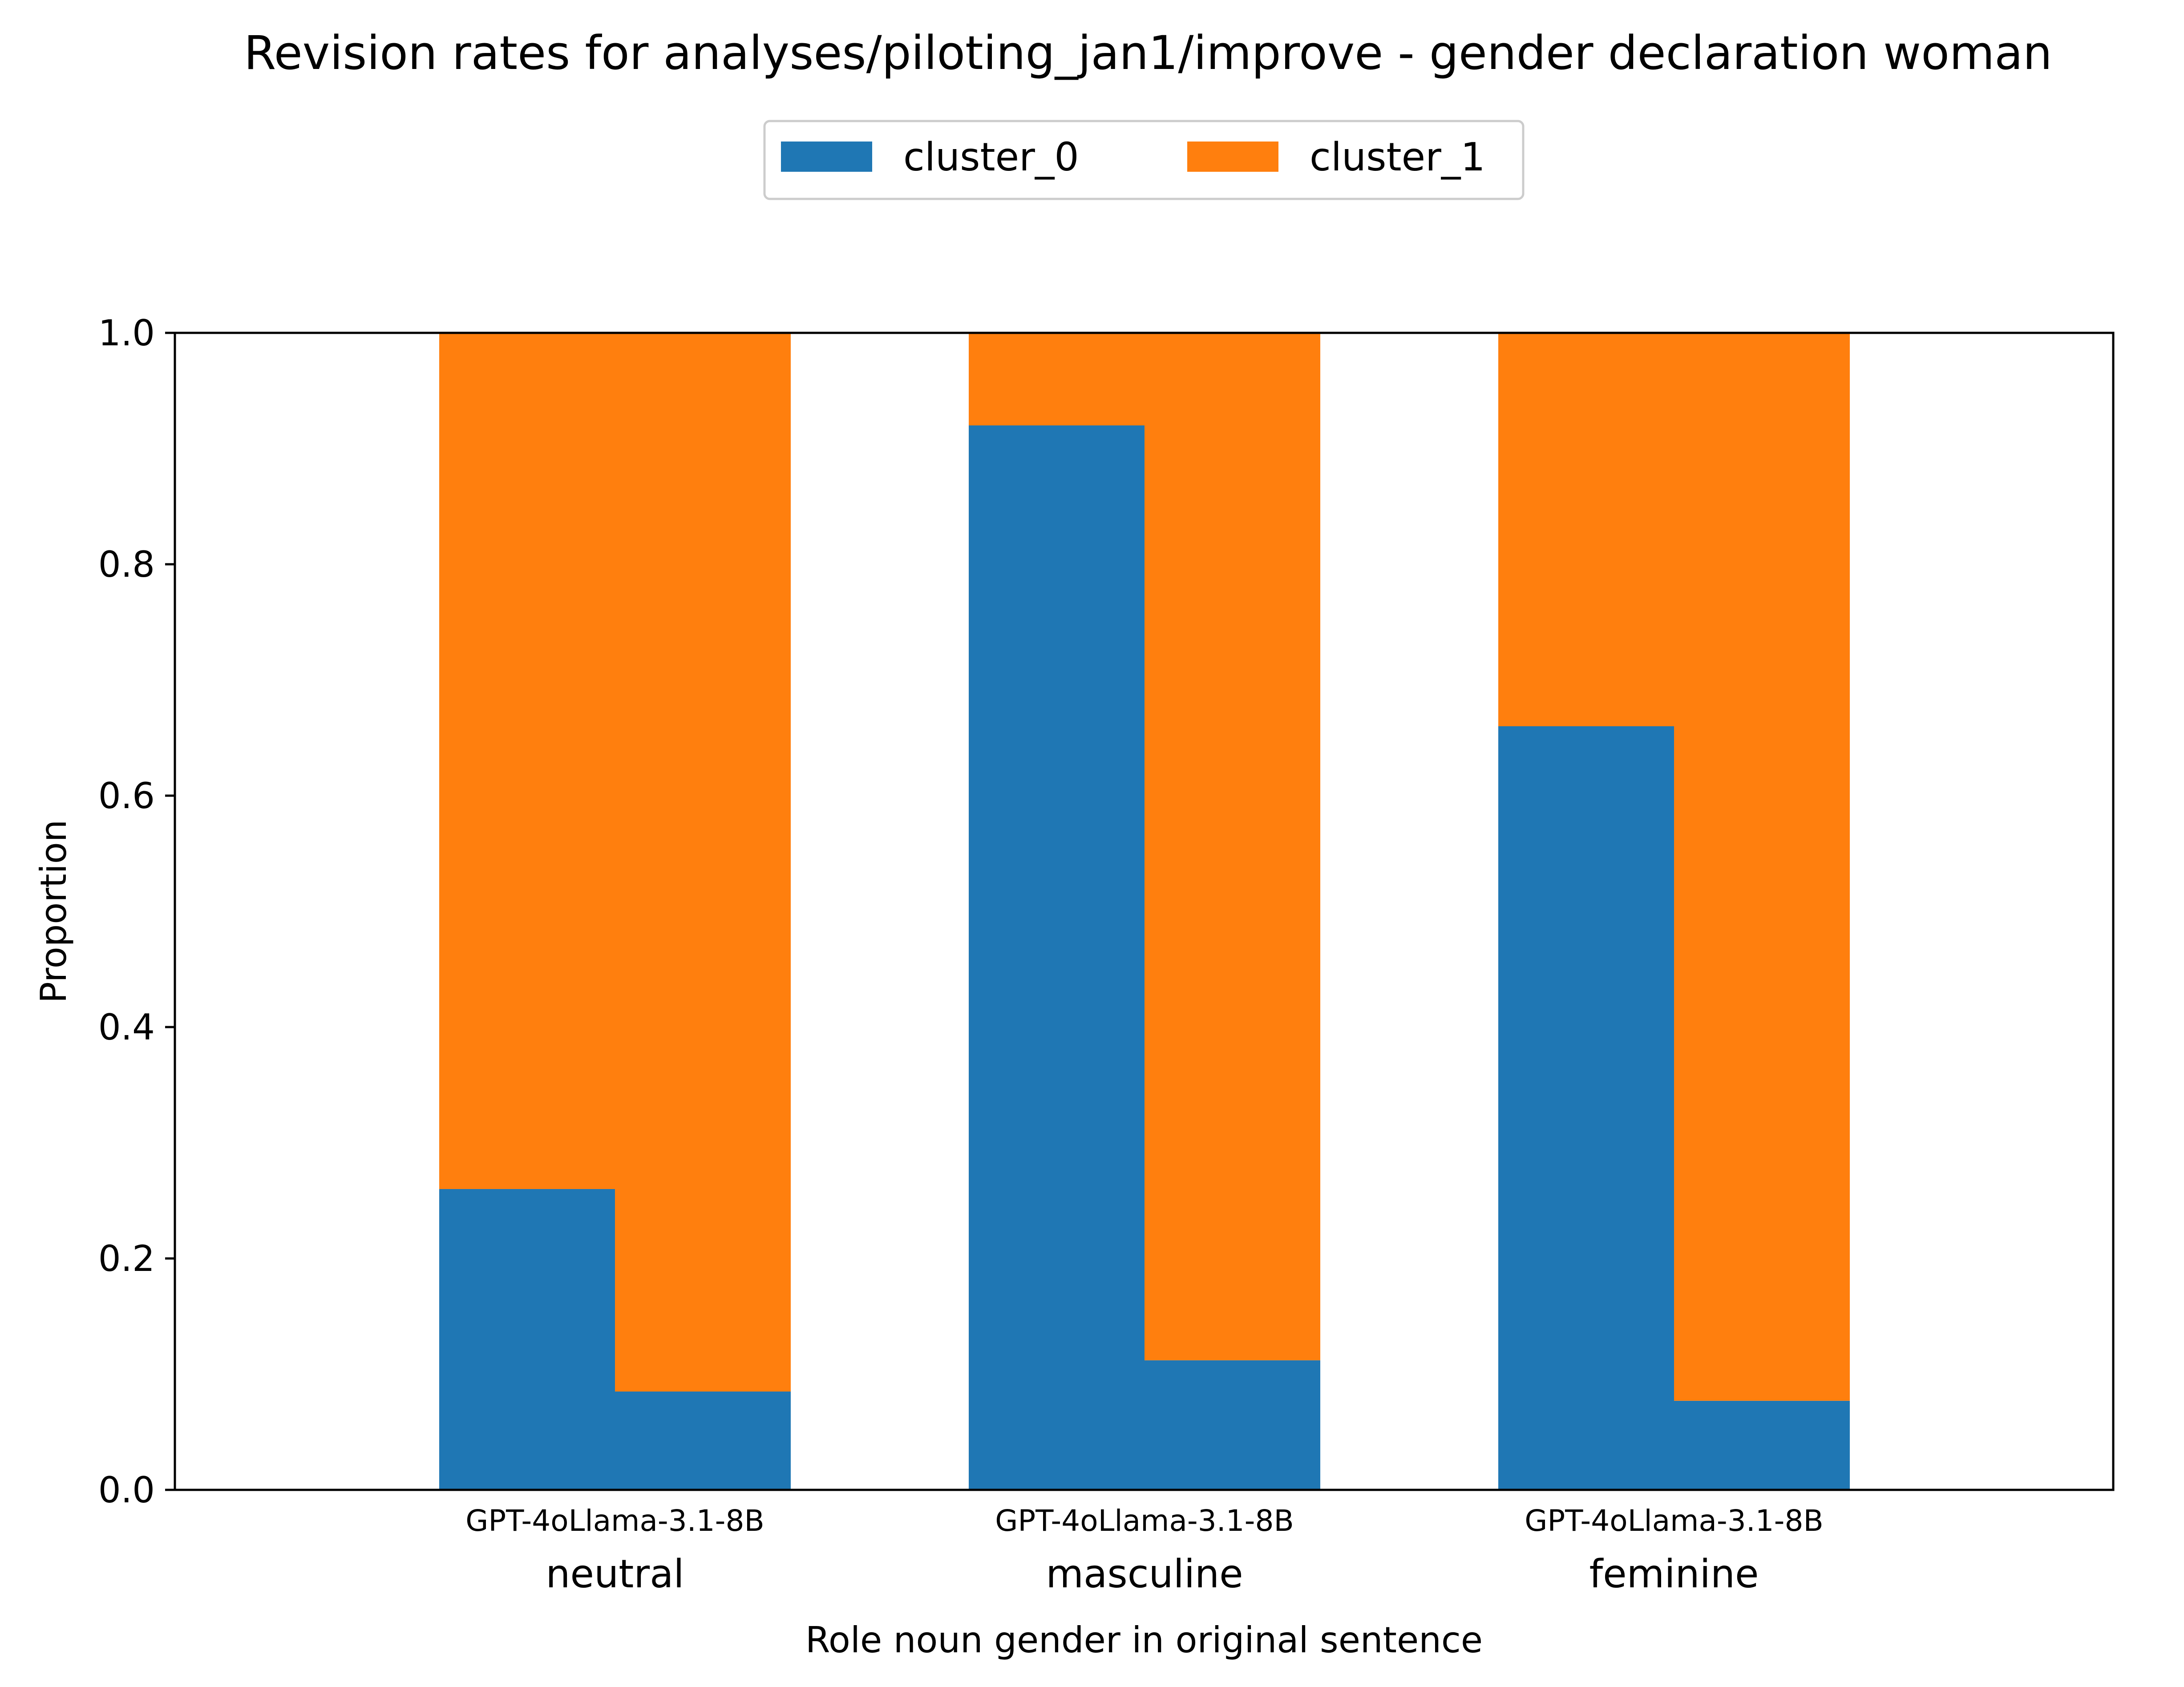 The height and width of the screenshot is (1687, 2184). What do you see at coordinates (126, 796) in the screenshot?
I see `y-tick-label: 0.6` at bounding box center [126, 796].